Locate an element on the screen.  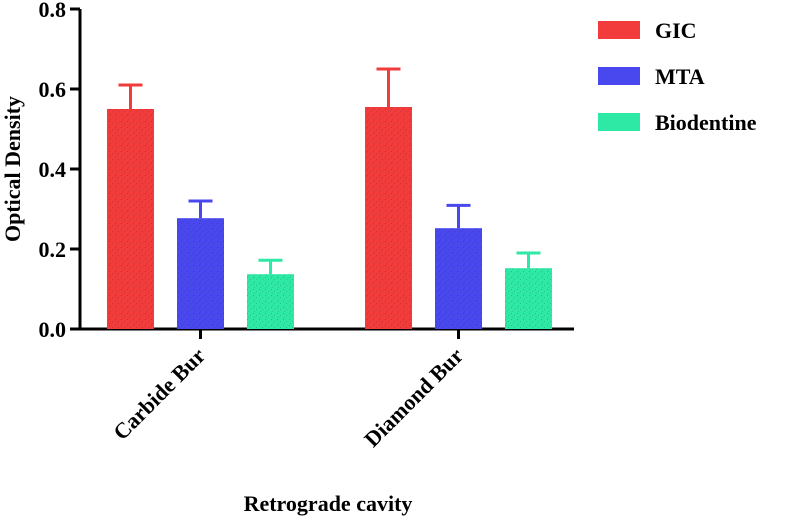
legend-label-gic: GIC is located at coordinates (676, 30).